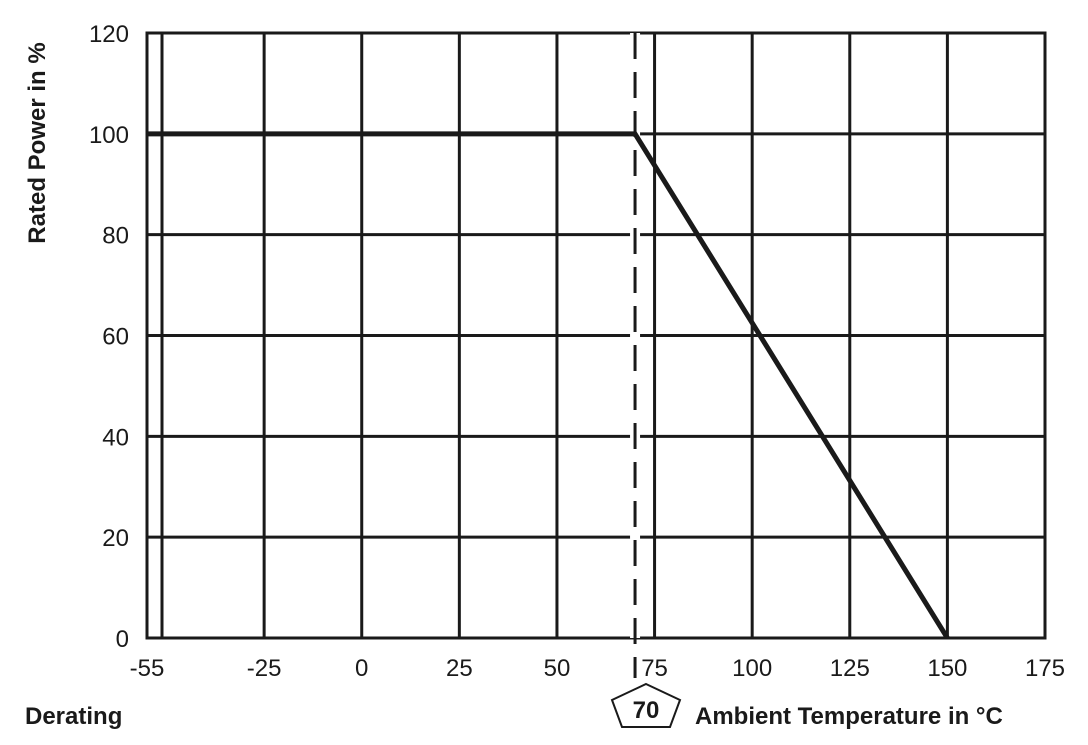 The image size is (1088, 745). I want to click on pentagon-icon, so click(646, 705).